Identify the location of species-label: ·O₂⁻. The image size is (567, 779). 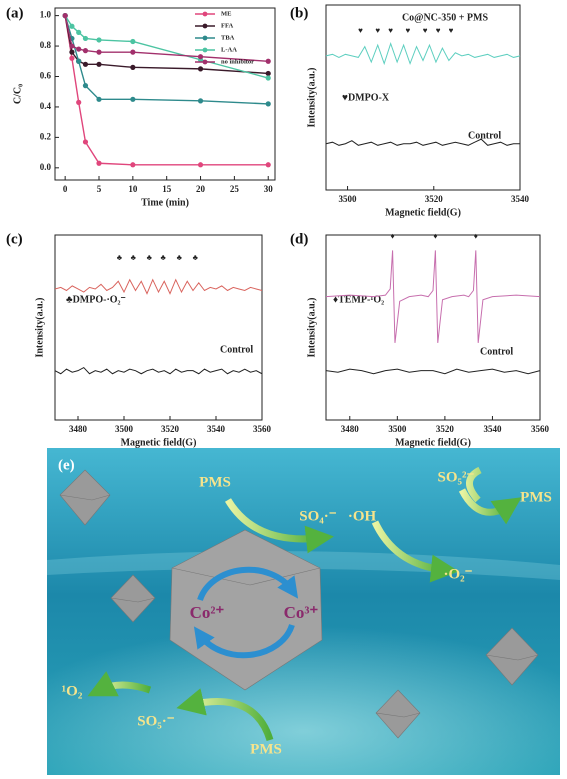
(457, 574).